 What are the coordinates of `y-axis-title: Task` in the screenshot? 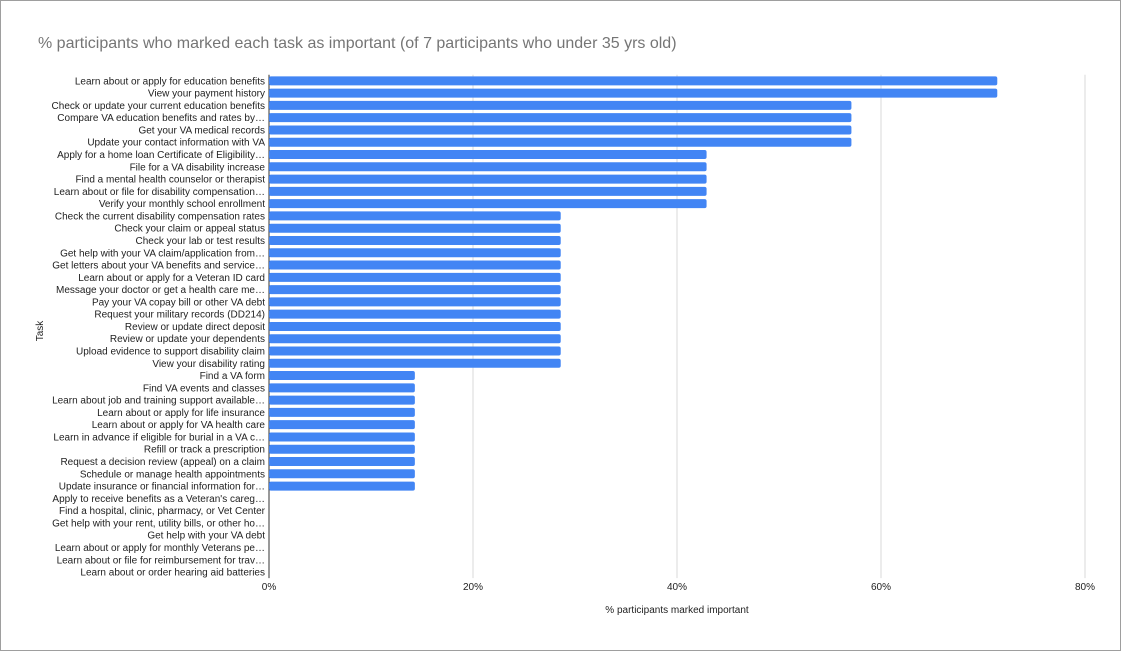 It's located at (40, 331).